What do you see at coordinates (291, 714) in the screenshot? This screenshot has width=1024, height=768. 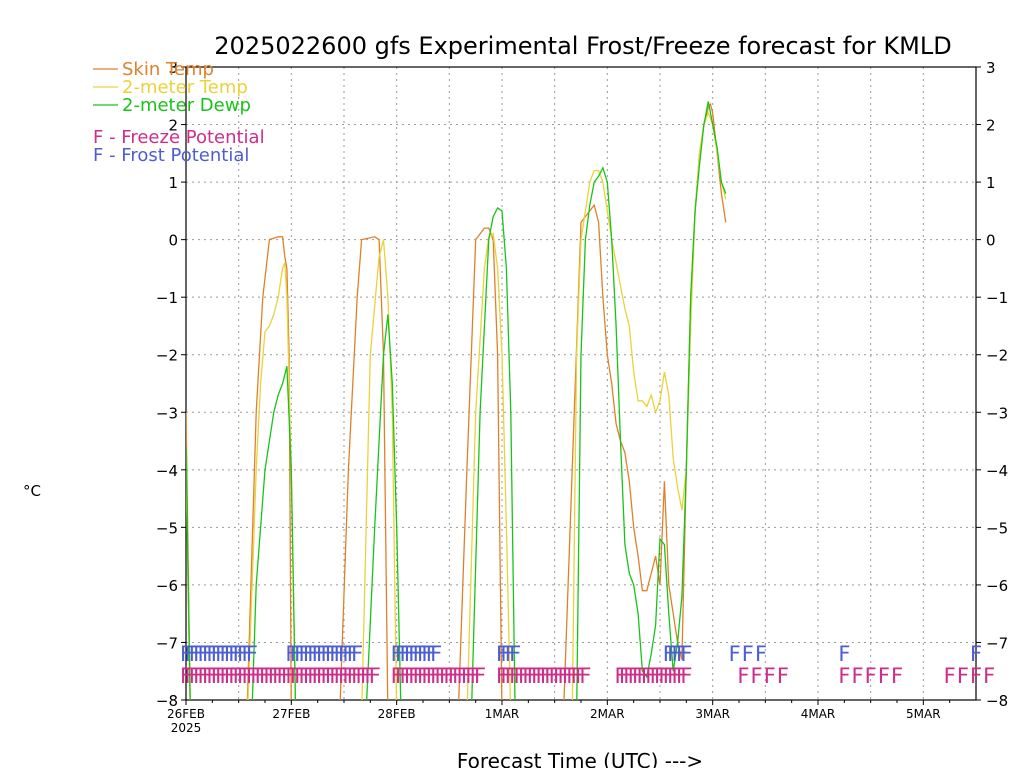 I see `x-tick-label: 27FEB` at bounding box center [291, 714].